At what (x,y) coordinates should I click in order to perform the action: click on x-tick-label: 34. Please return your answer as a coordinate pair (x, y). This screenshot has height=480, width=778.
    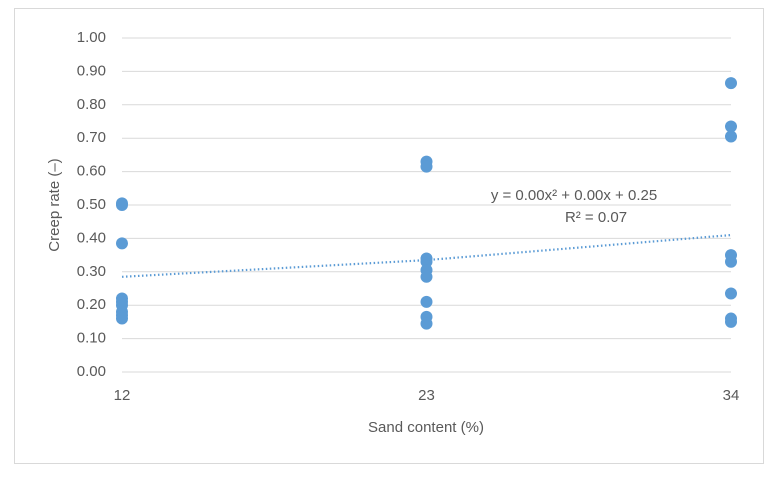
    Looking at the image, I should click on (731, 395).